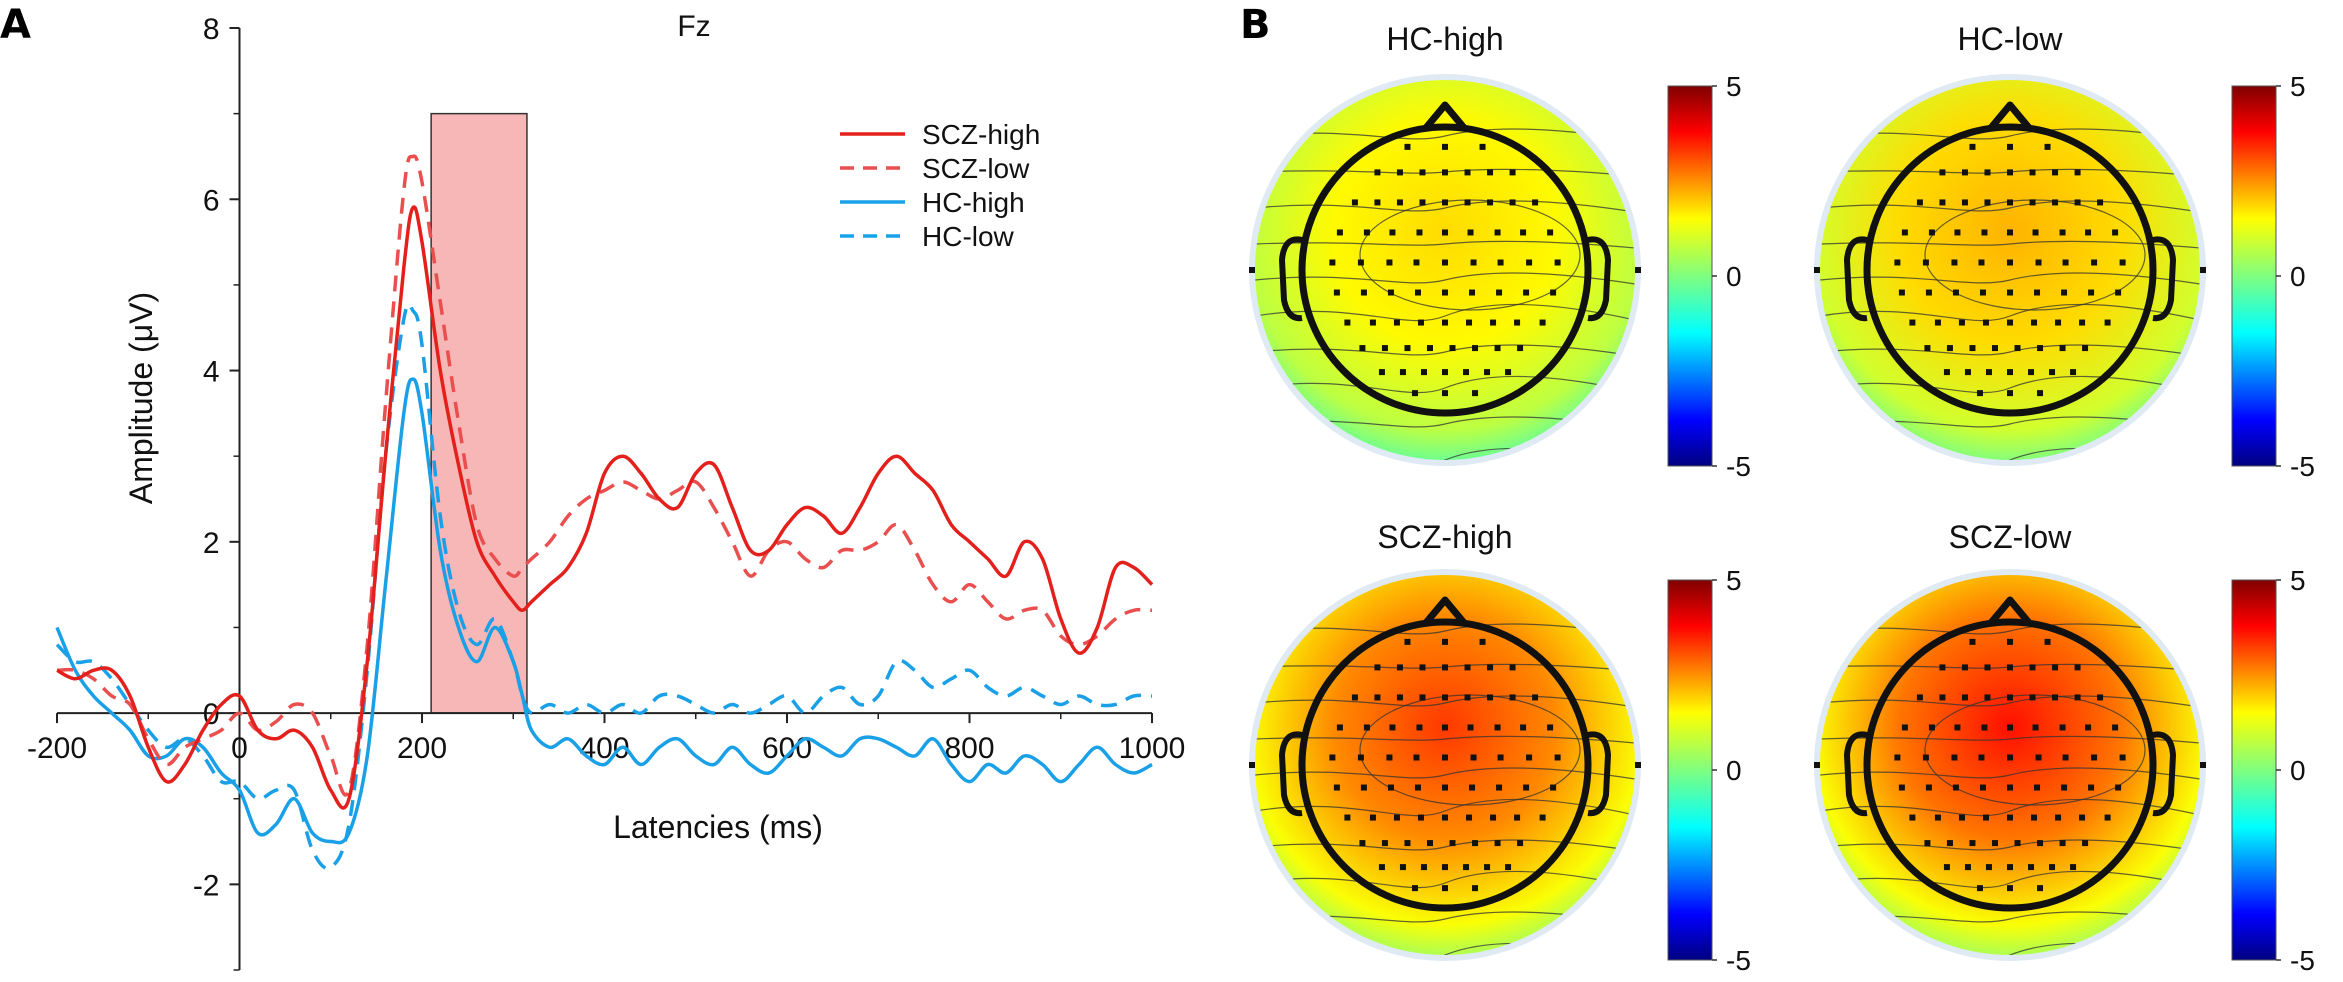 Image resolution: width=2343 pixels, height=982 pixels. I want to click on topomap-hc-high: HC-high 5 0 -5, so click(1500, 251).